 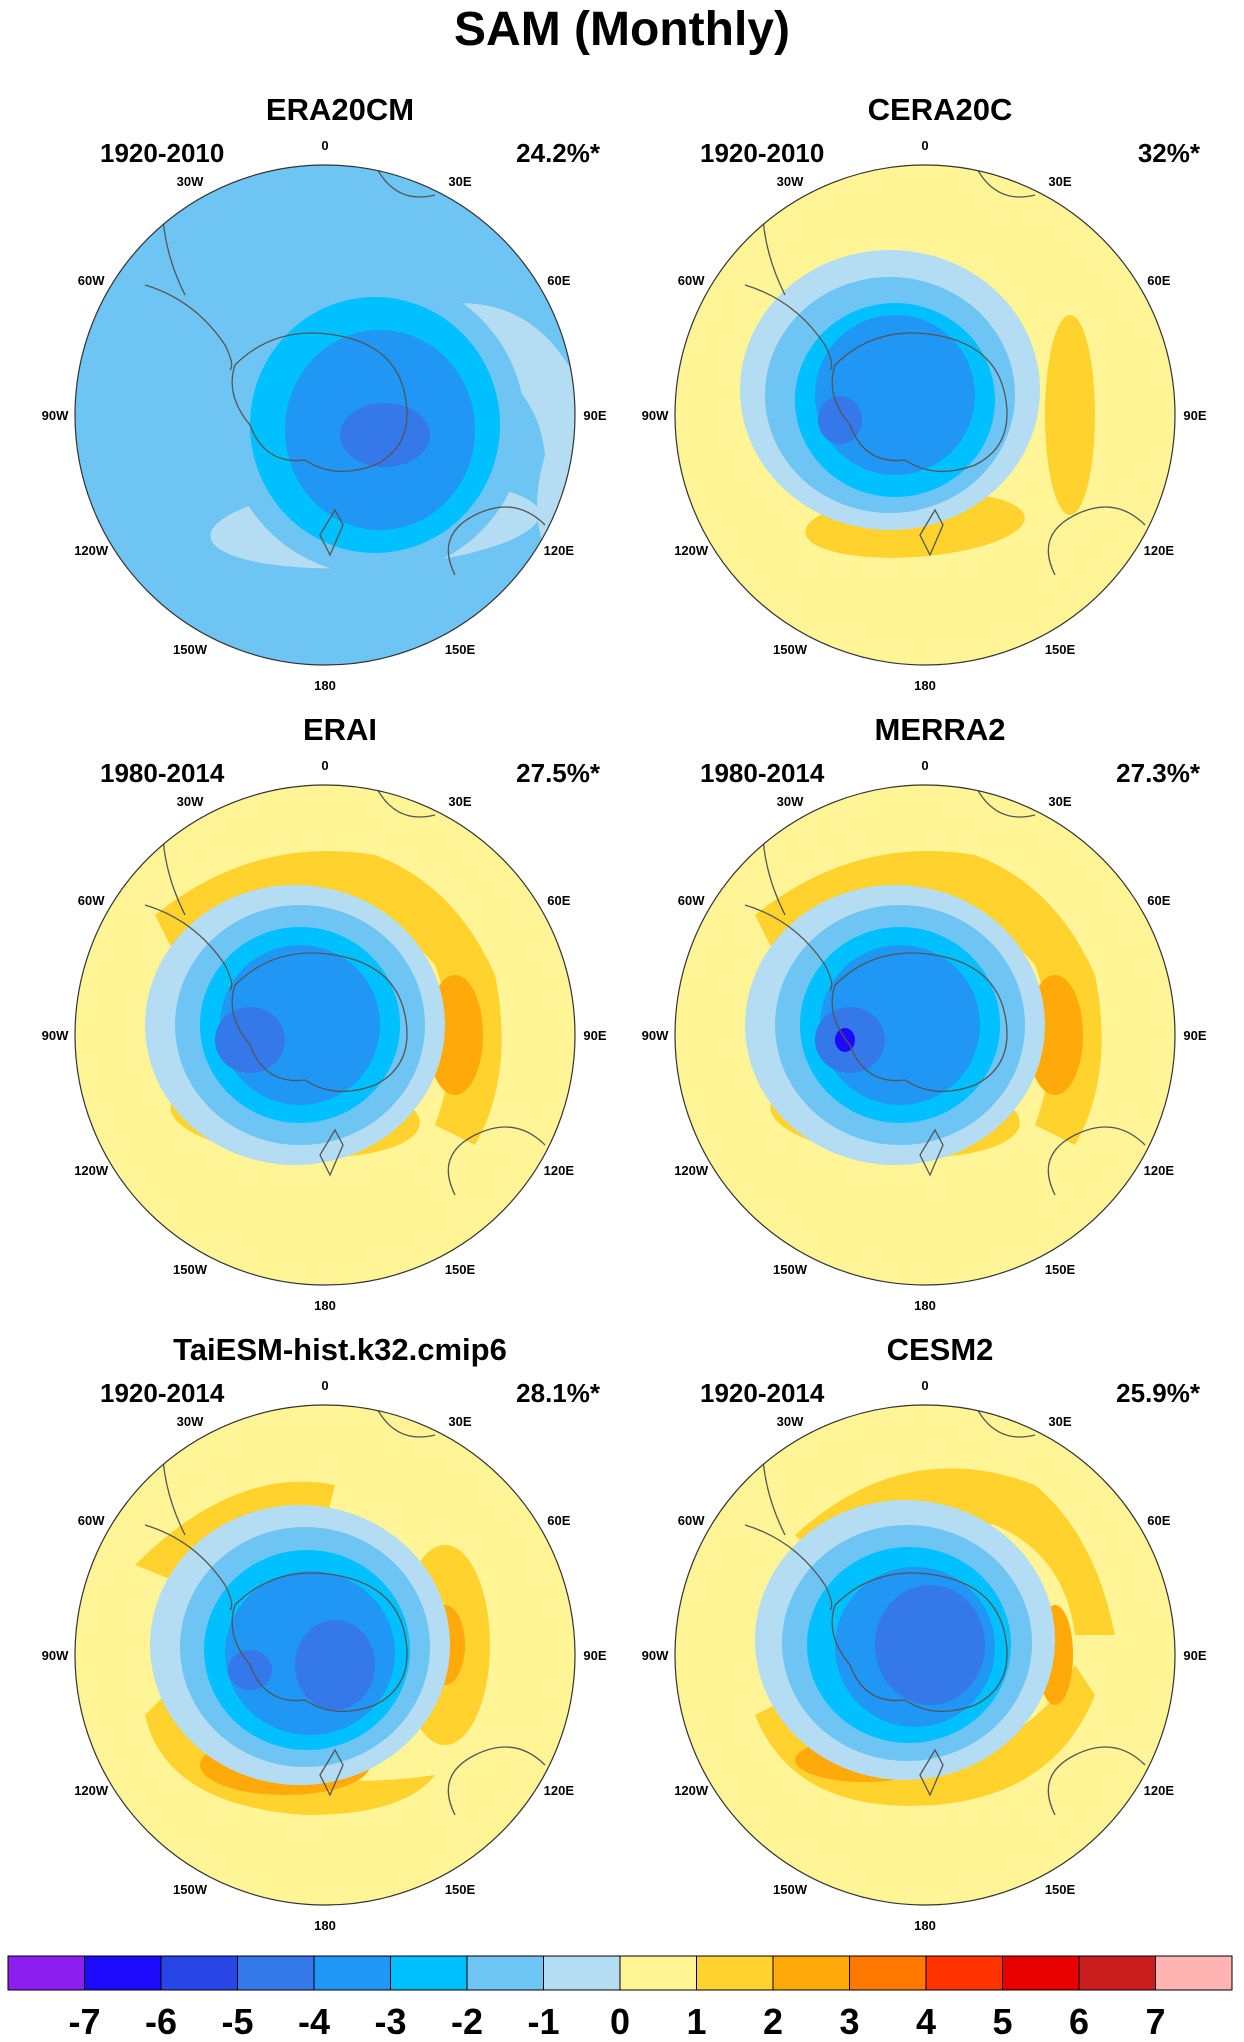 What do you see at coordinates (237, 2021) in the screenshot?
I see `colorbar-label: -5` at bounding box center [237, 2021].